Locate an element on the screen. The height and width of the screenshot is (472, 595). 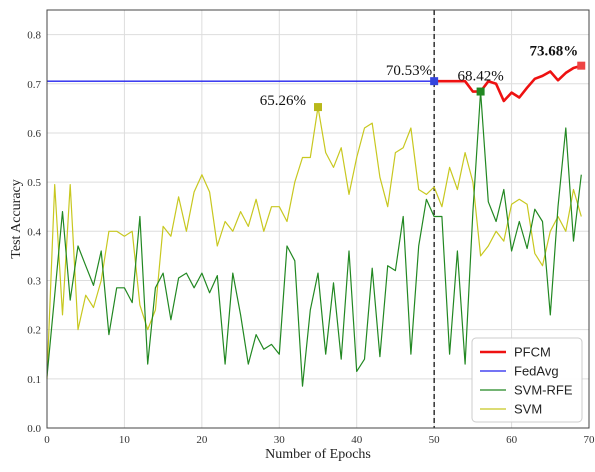
y-tick-label: 0.4 is located at coordinates (34, 232).